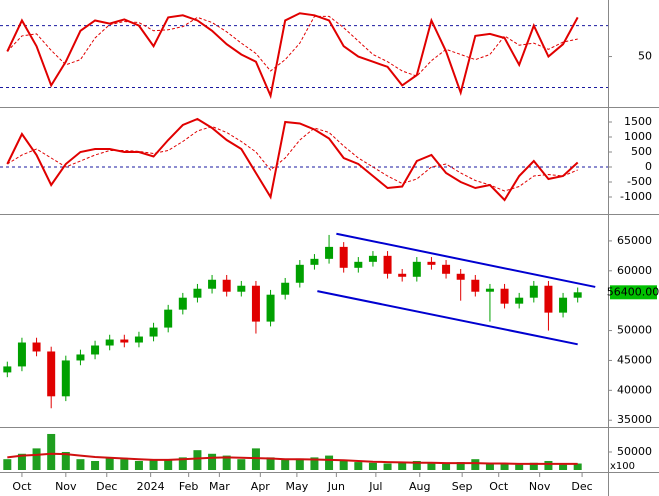 This screenshot has height=496, width=659. I want to click on last-price-box, so click(633, 292).